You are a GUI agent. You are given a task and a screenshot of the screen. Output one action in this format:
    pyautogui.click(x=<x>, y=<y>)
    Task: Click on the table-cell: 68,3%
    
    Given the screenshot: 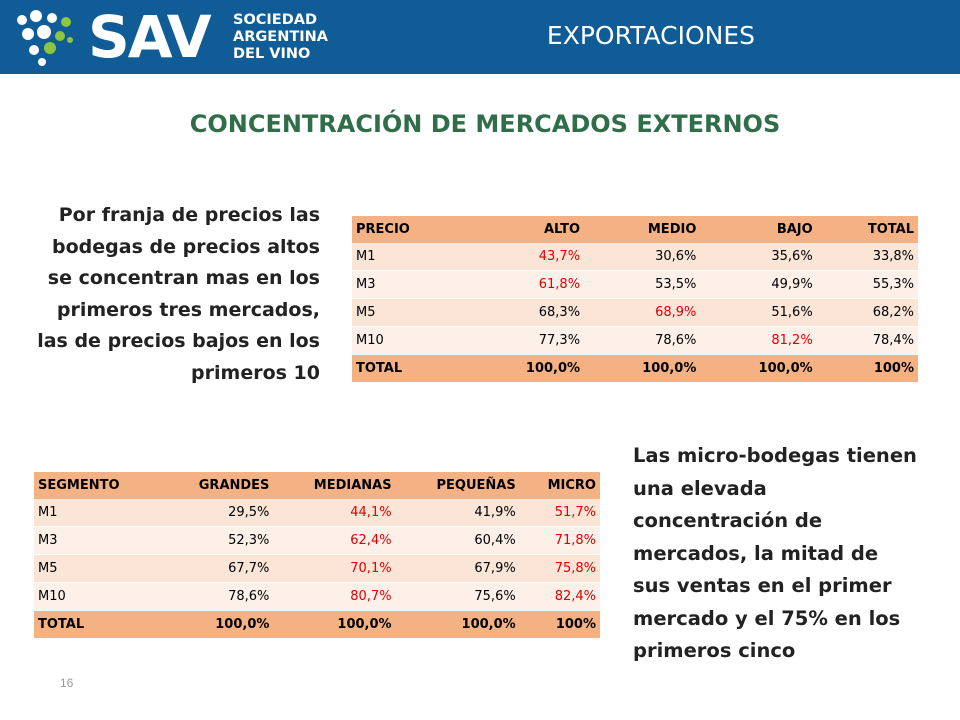 What is the action you would take?
    pyautogui.click(x=526, y=312)
    